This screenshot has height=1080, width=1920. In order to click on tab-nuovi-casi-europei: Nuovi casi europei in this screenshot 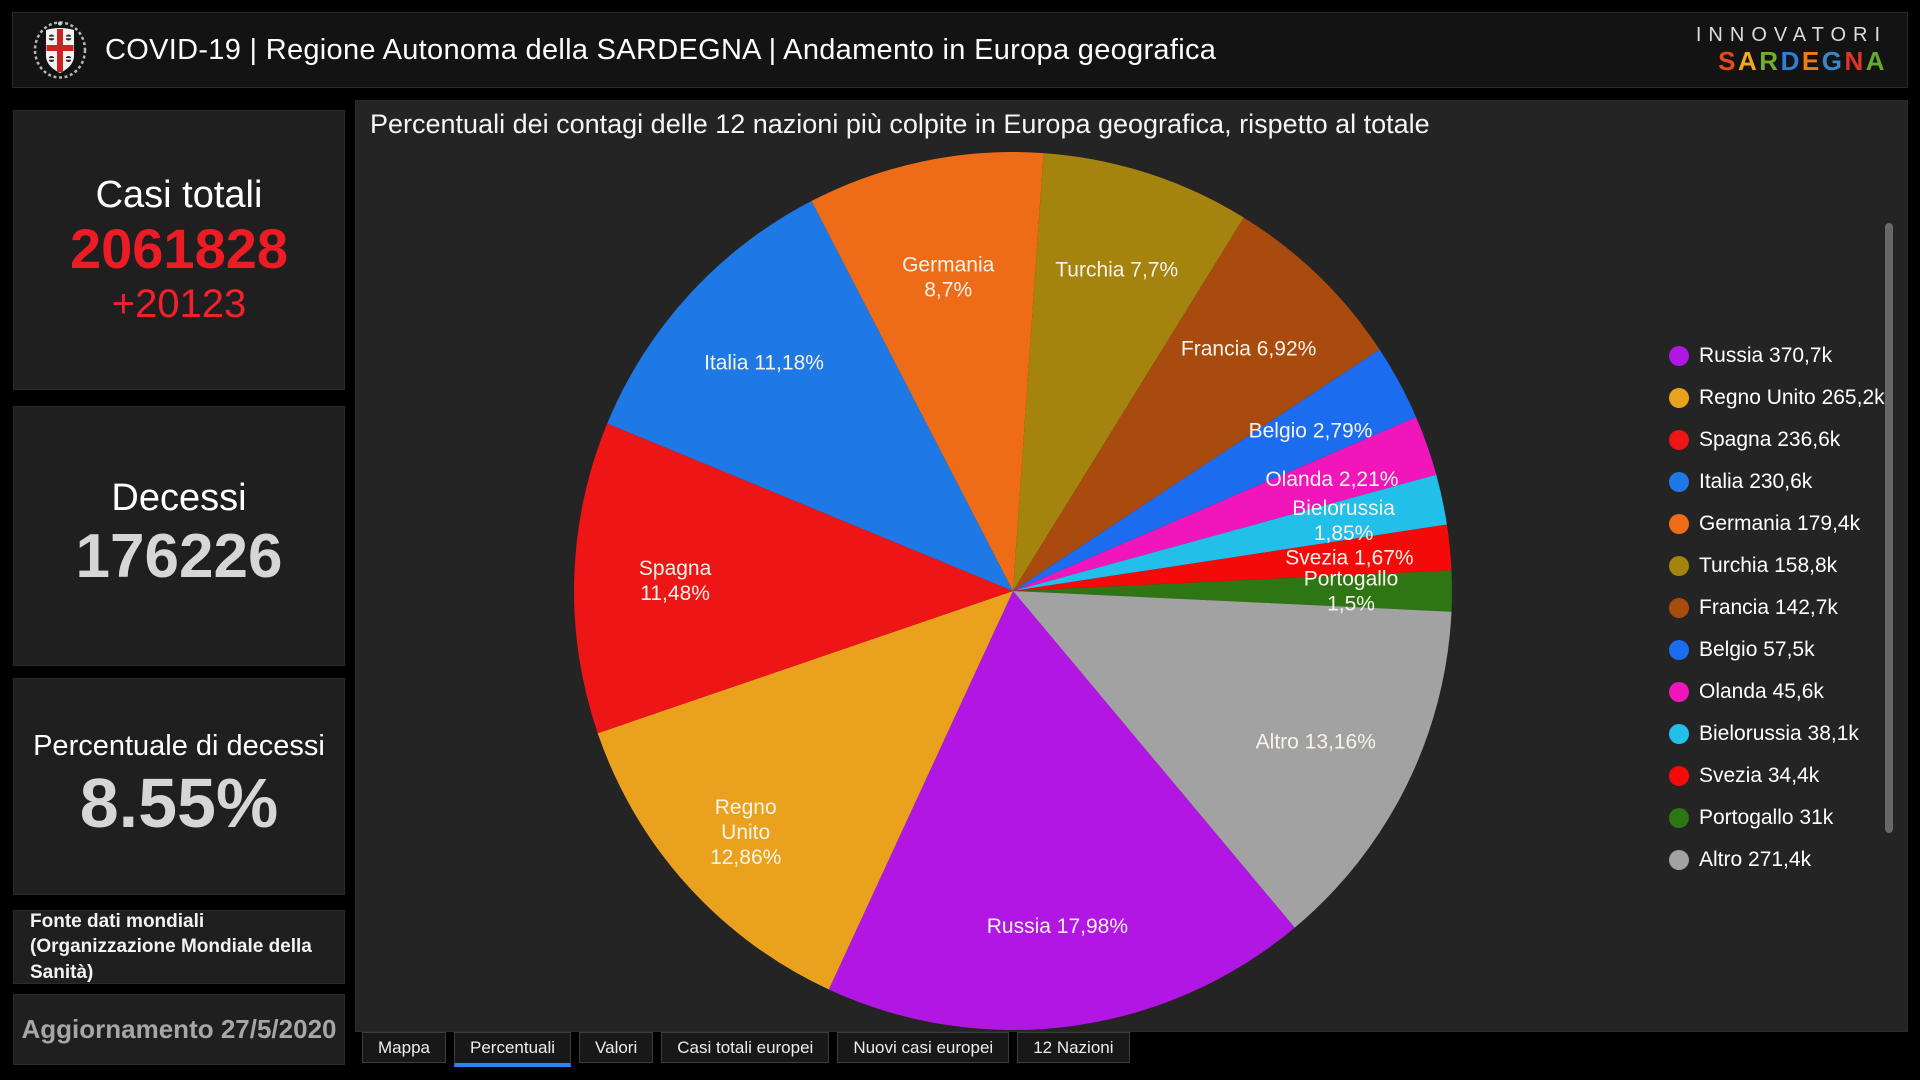, I will do `click(923, 1047)`.